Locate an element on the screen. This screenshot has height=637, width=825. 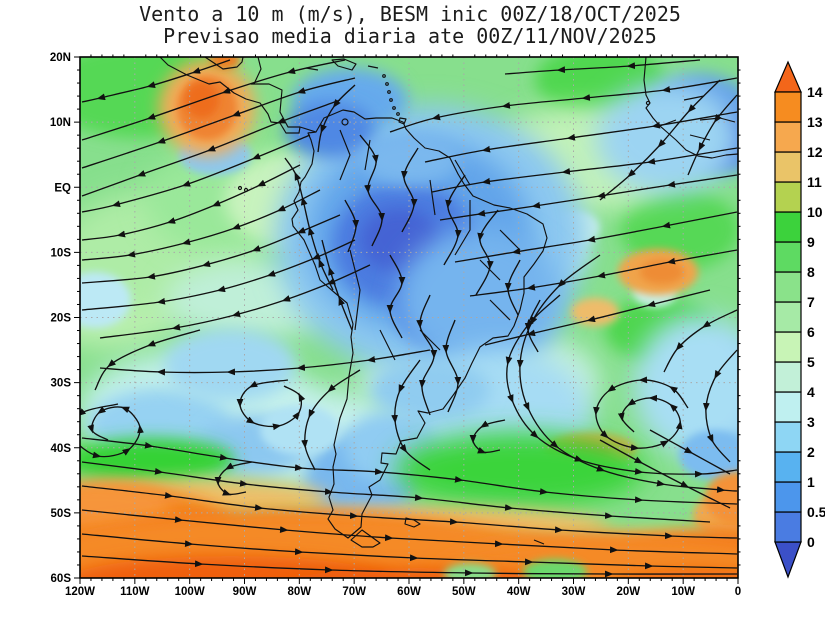
x-axis-tick-label: 120W is located at coordinates (80, 592).